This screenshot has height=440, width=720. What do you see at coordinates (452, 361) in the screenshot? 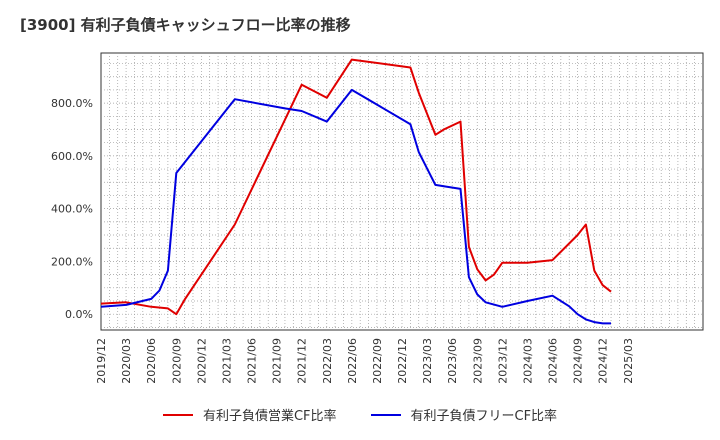
I see `x-tick-label: 2023/06` at bounding box center [452, 361].